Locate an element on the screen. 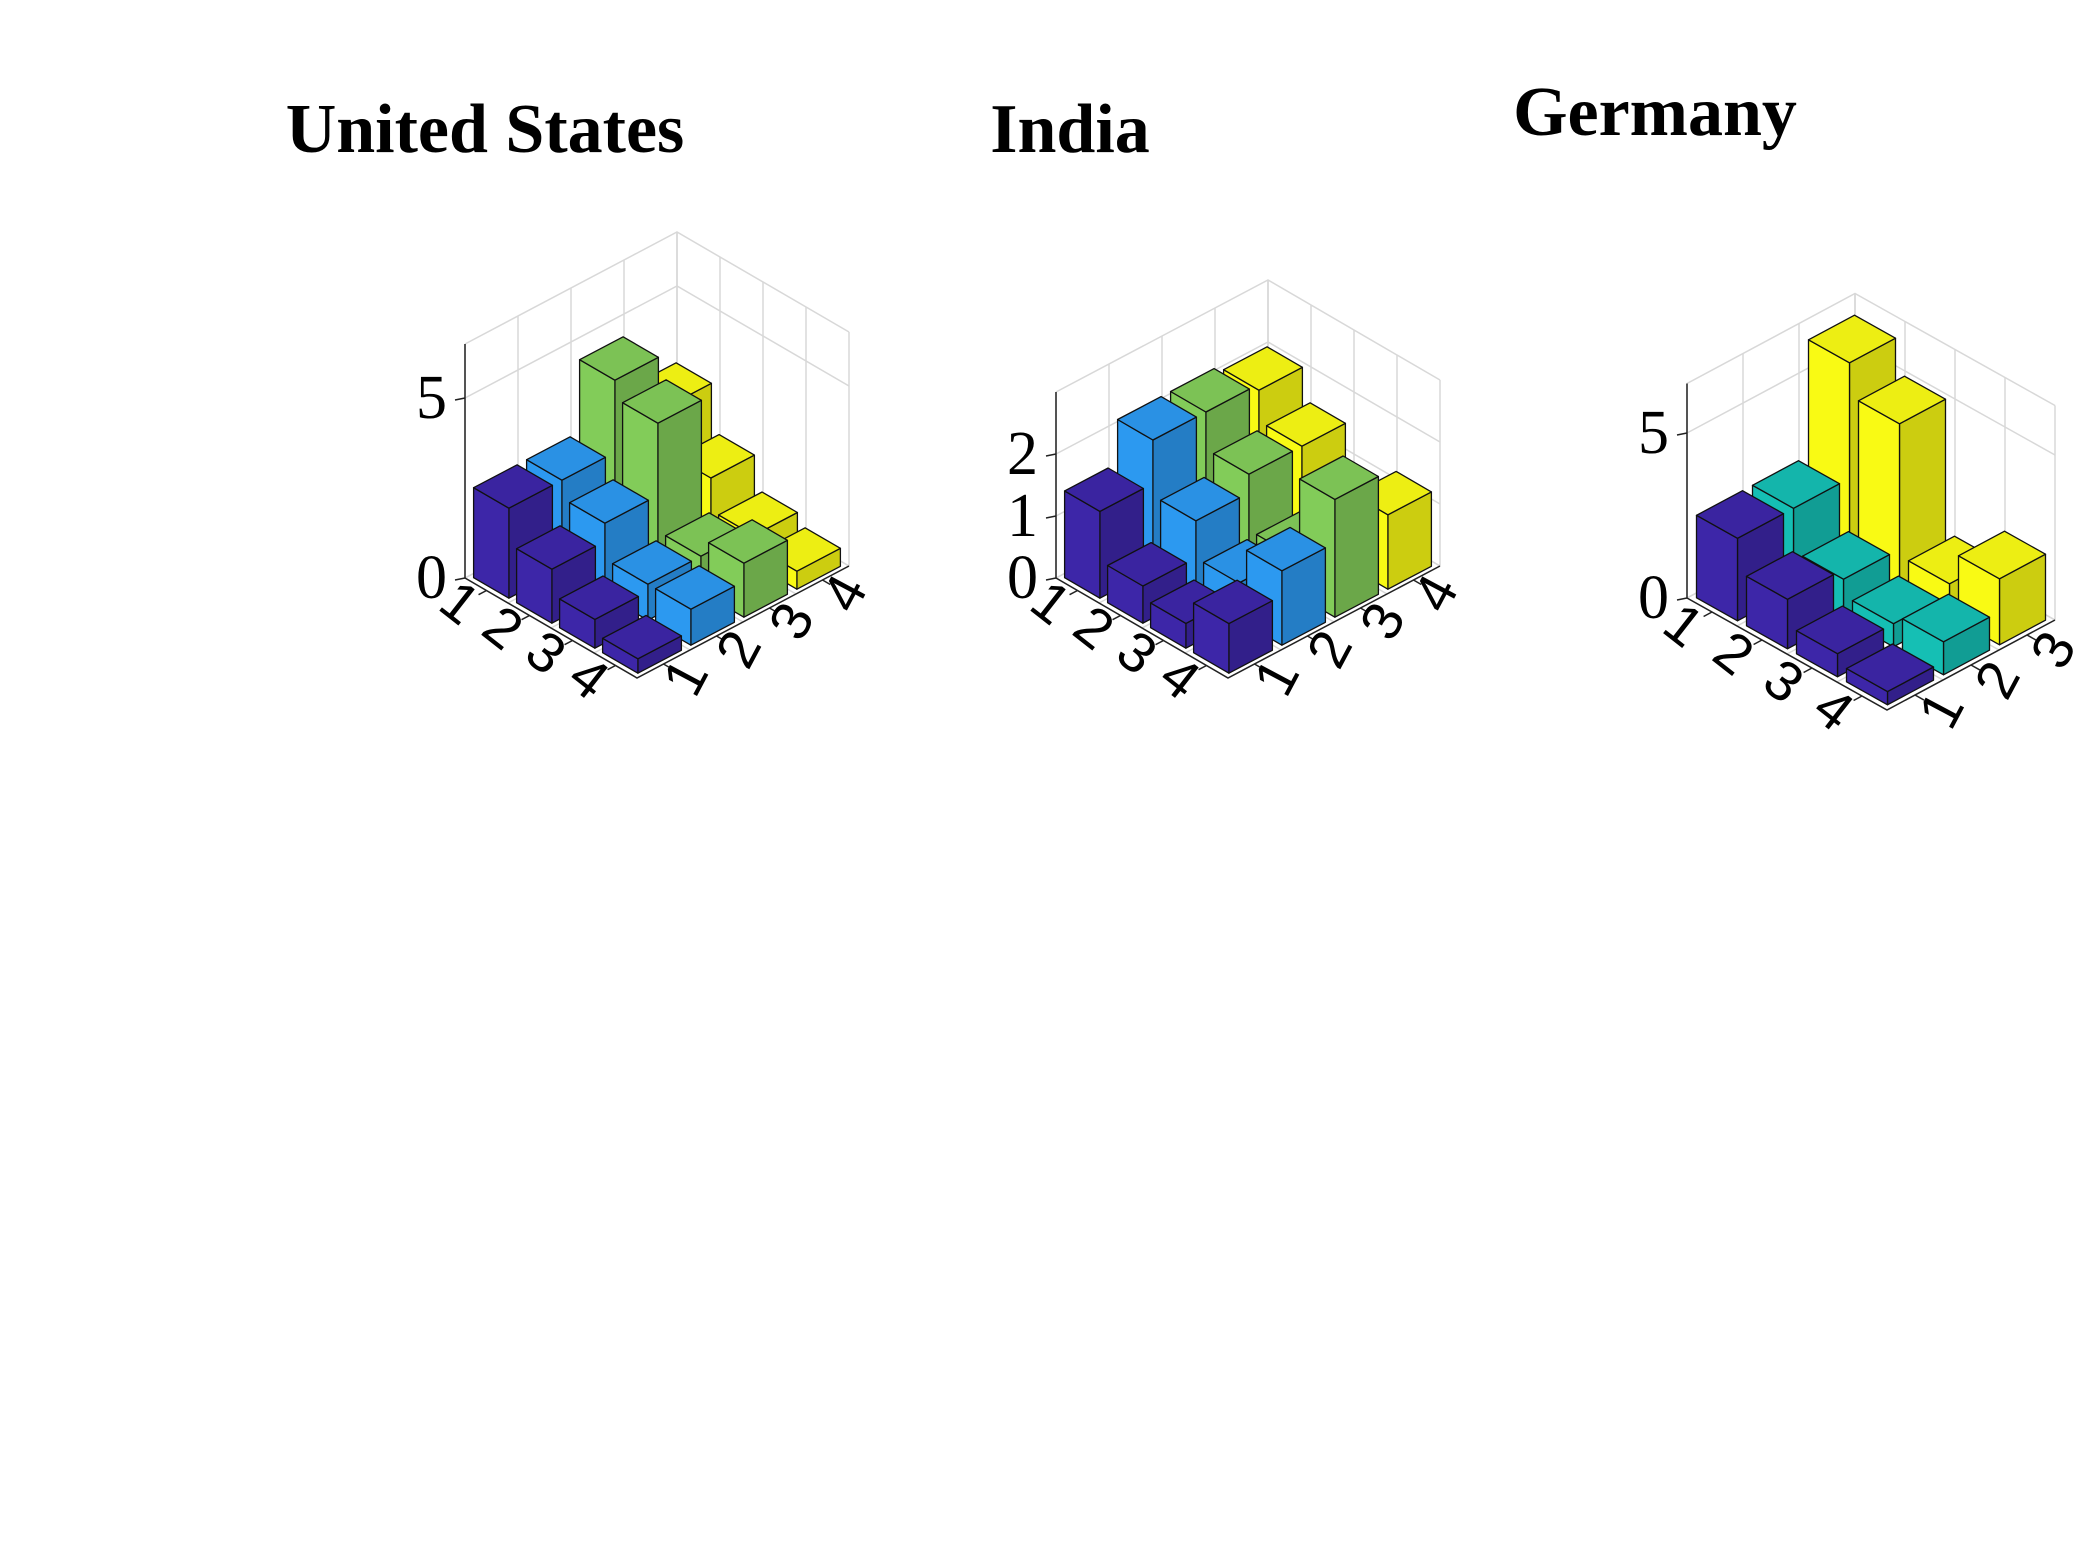 The height and width of the screenshot is (1542, 2083). chart-title: Germany is located at coordinates (1655, 112).